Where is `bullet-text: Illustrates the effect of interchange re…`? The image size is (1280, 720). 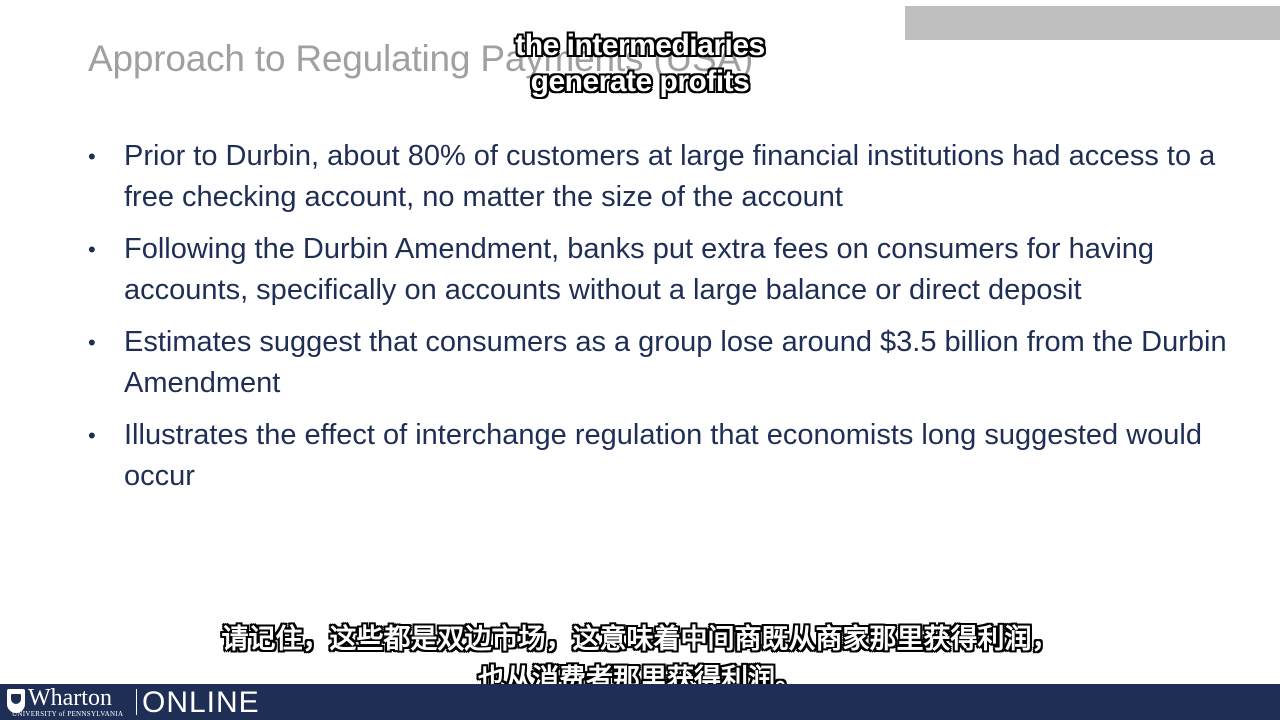 bullet-text: Illustrates the effect of interchange re… is located at coordinates (663, 455).